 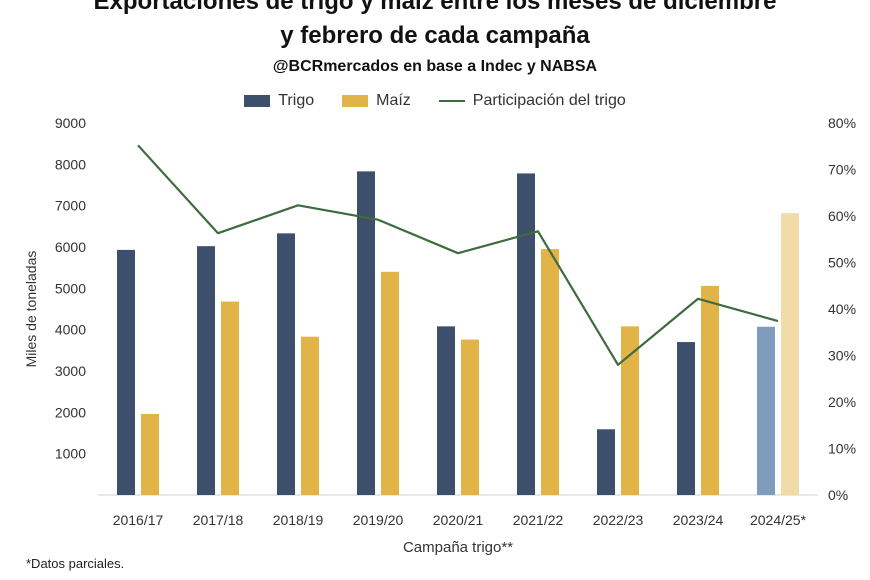 What do you see at coordinates (618, 520) in the screenshot?
I see `x-tick-label: 2022/23` at bounding box center [618, 520].